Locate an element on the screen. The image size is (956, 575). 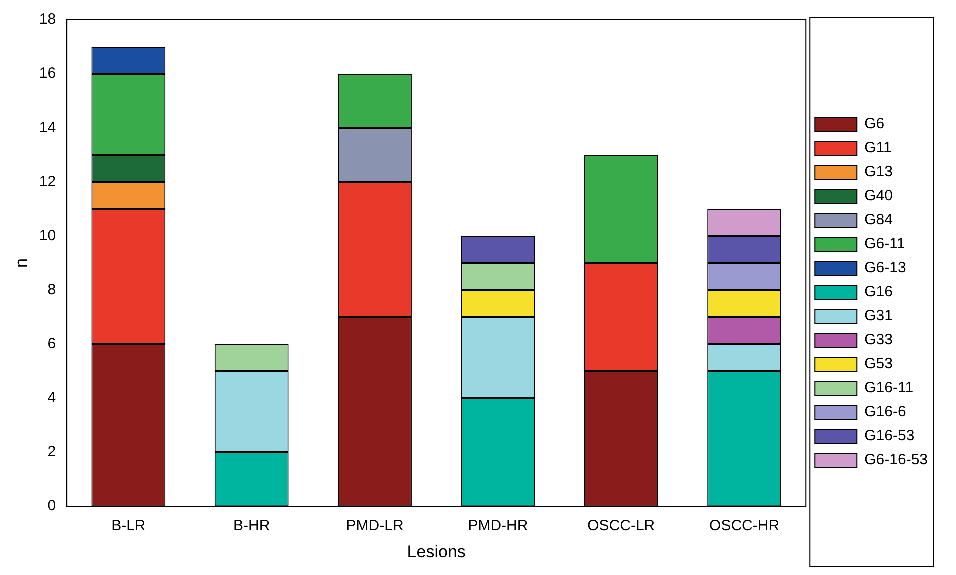
y-tick-label: 6 is located at coordinates (52, 344).